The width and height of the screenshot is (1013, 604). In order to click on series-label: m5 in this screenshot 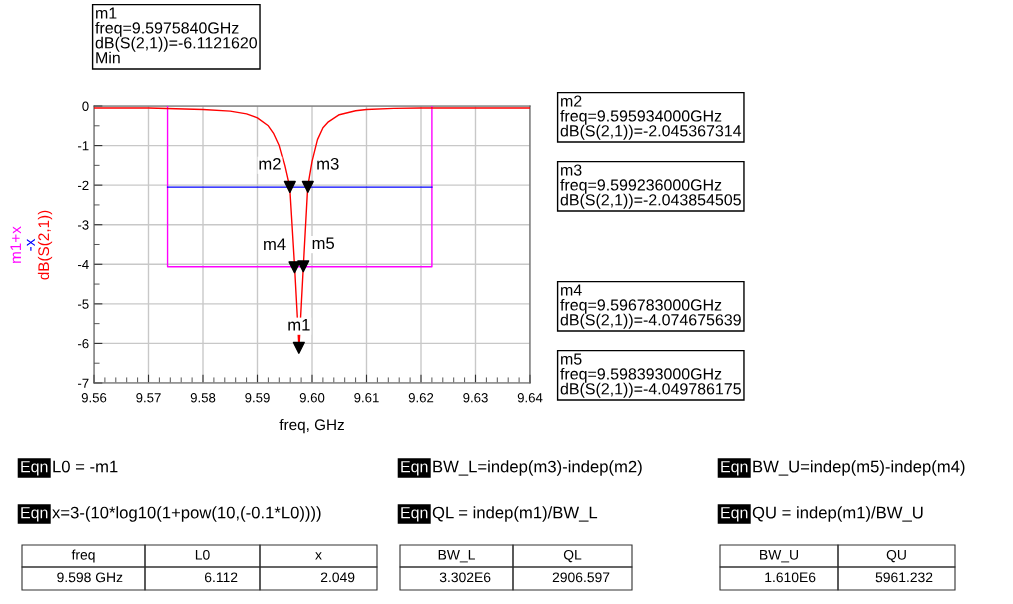, I will do `click(323, 243)`.